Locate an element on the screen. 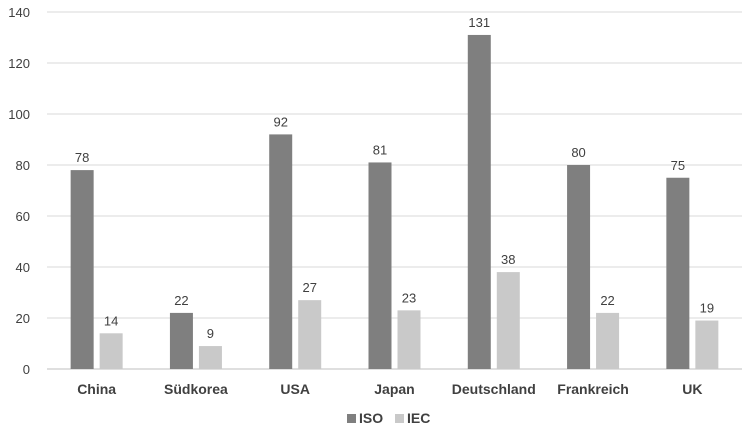 This screenshot has height=428, width=748. data-label: 131 is located at coordinates (479, 22).